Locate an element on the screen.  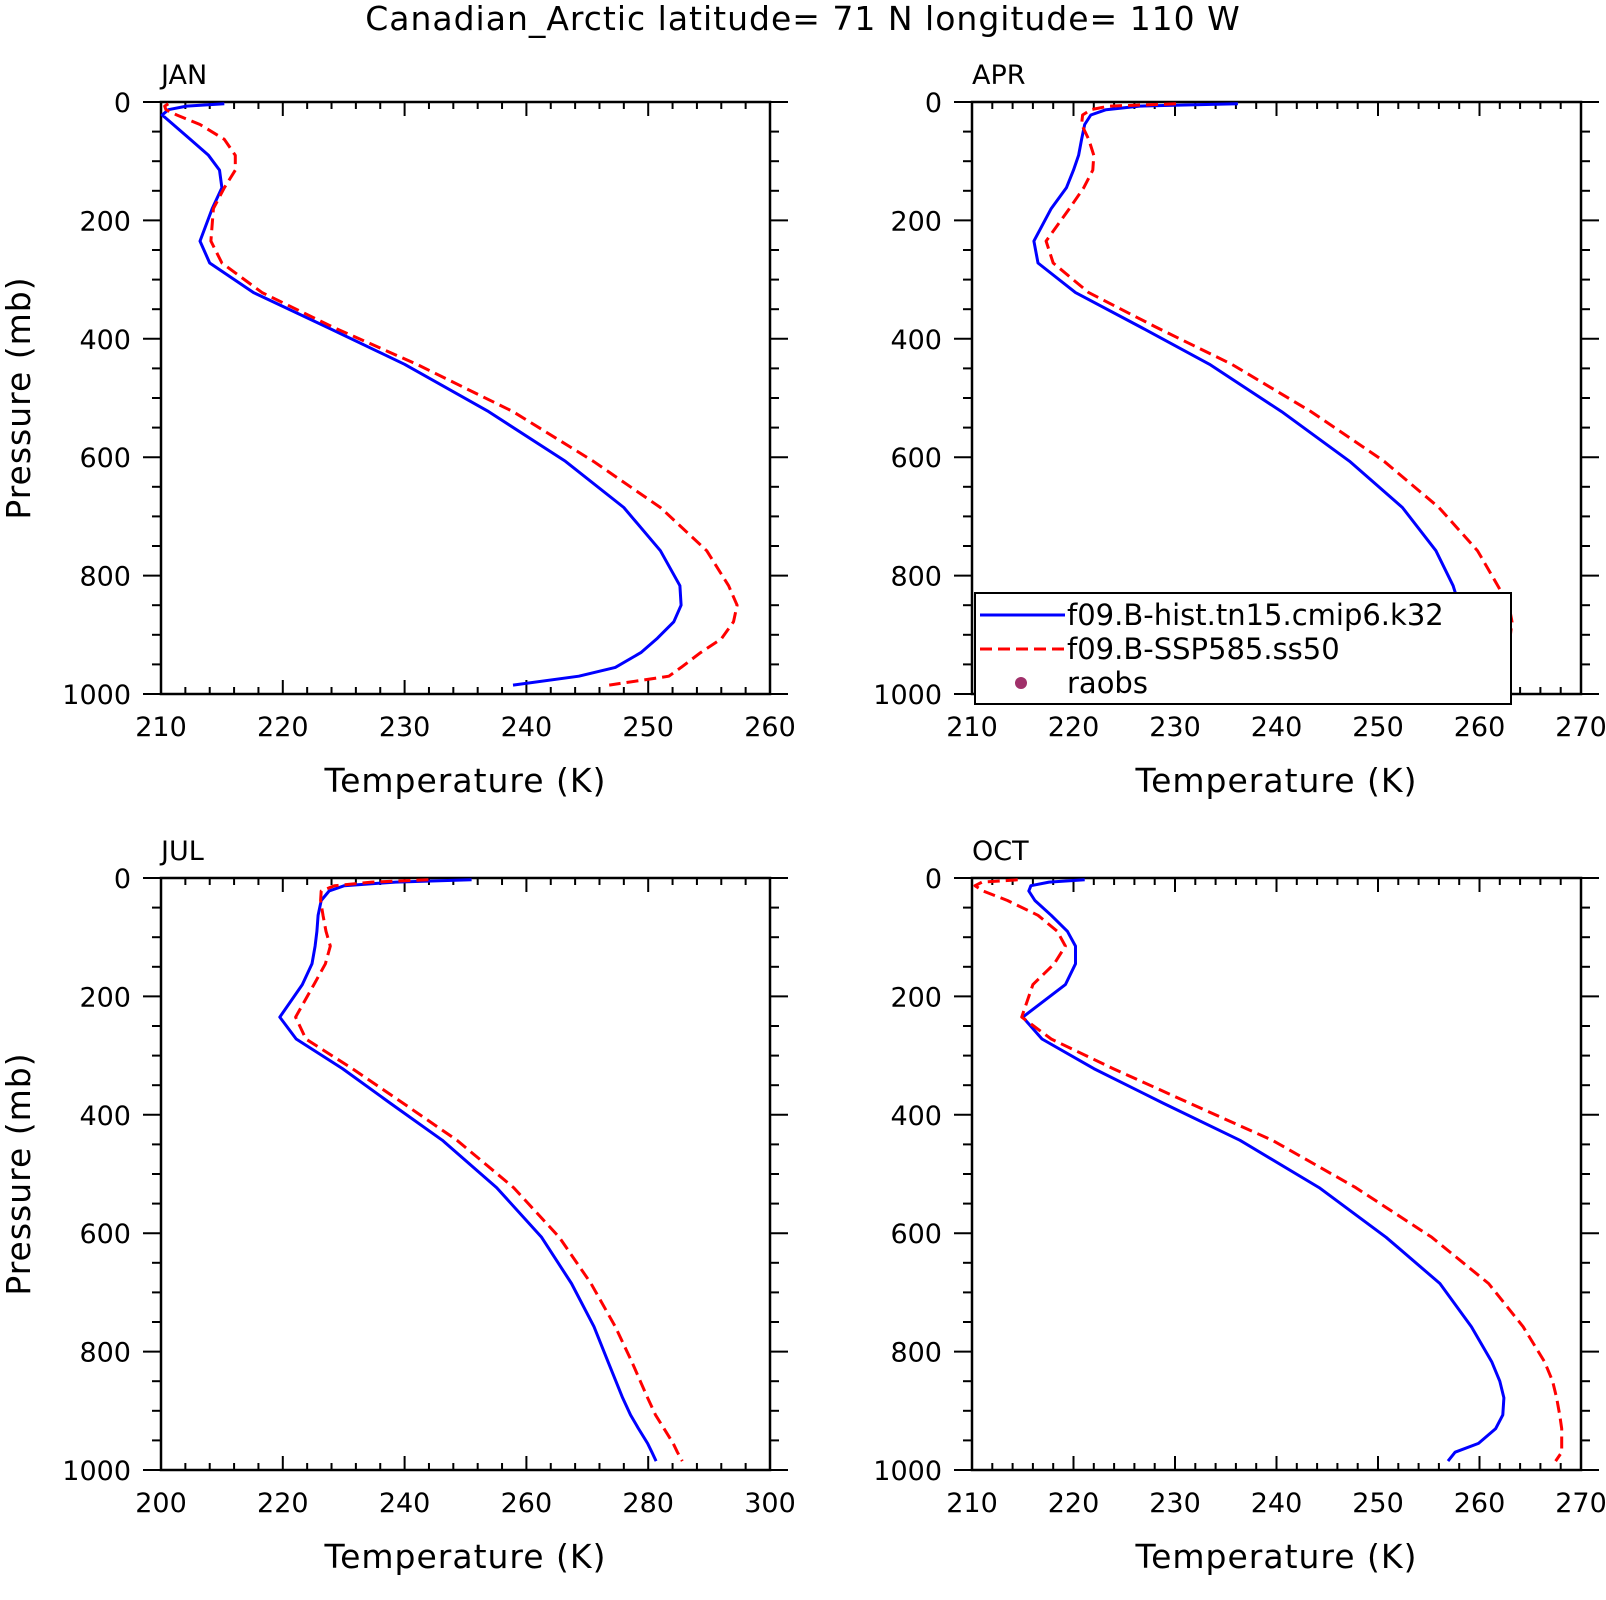
panel-label: OCT is located at coordinates (1000, 851).